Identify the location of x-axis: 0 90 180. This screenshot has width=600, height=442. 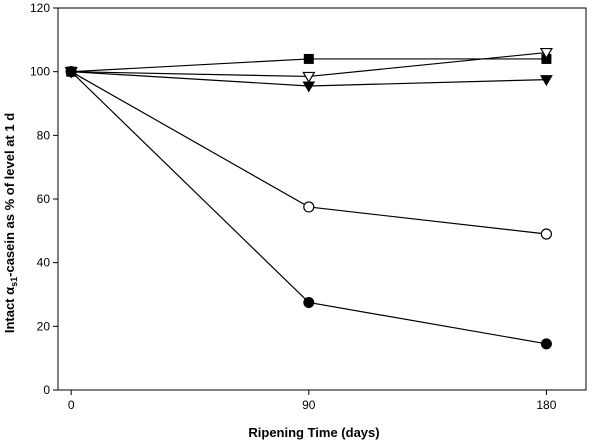
(312, 401).